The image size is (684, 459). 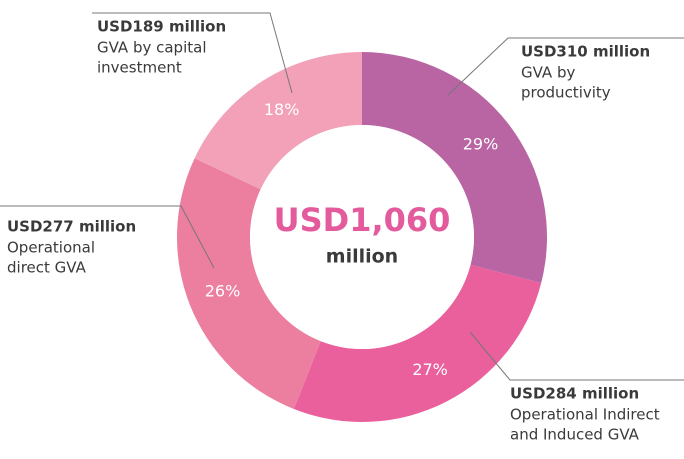 I want to click on description-line: Operational, so click(x=51, y=248).